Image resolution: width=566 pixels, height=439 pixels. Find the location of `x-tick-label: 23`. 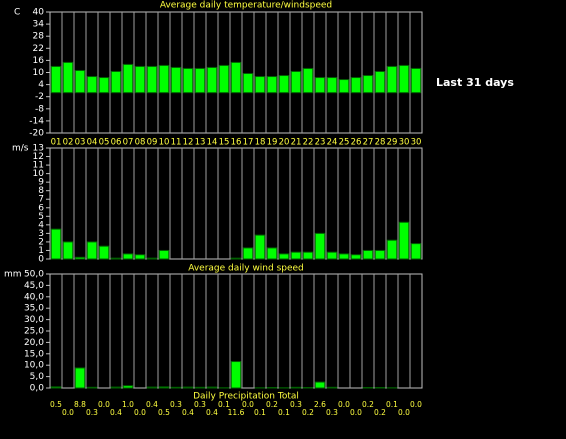

x-tick-label: 23 is located at coordinates (320, 143).